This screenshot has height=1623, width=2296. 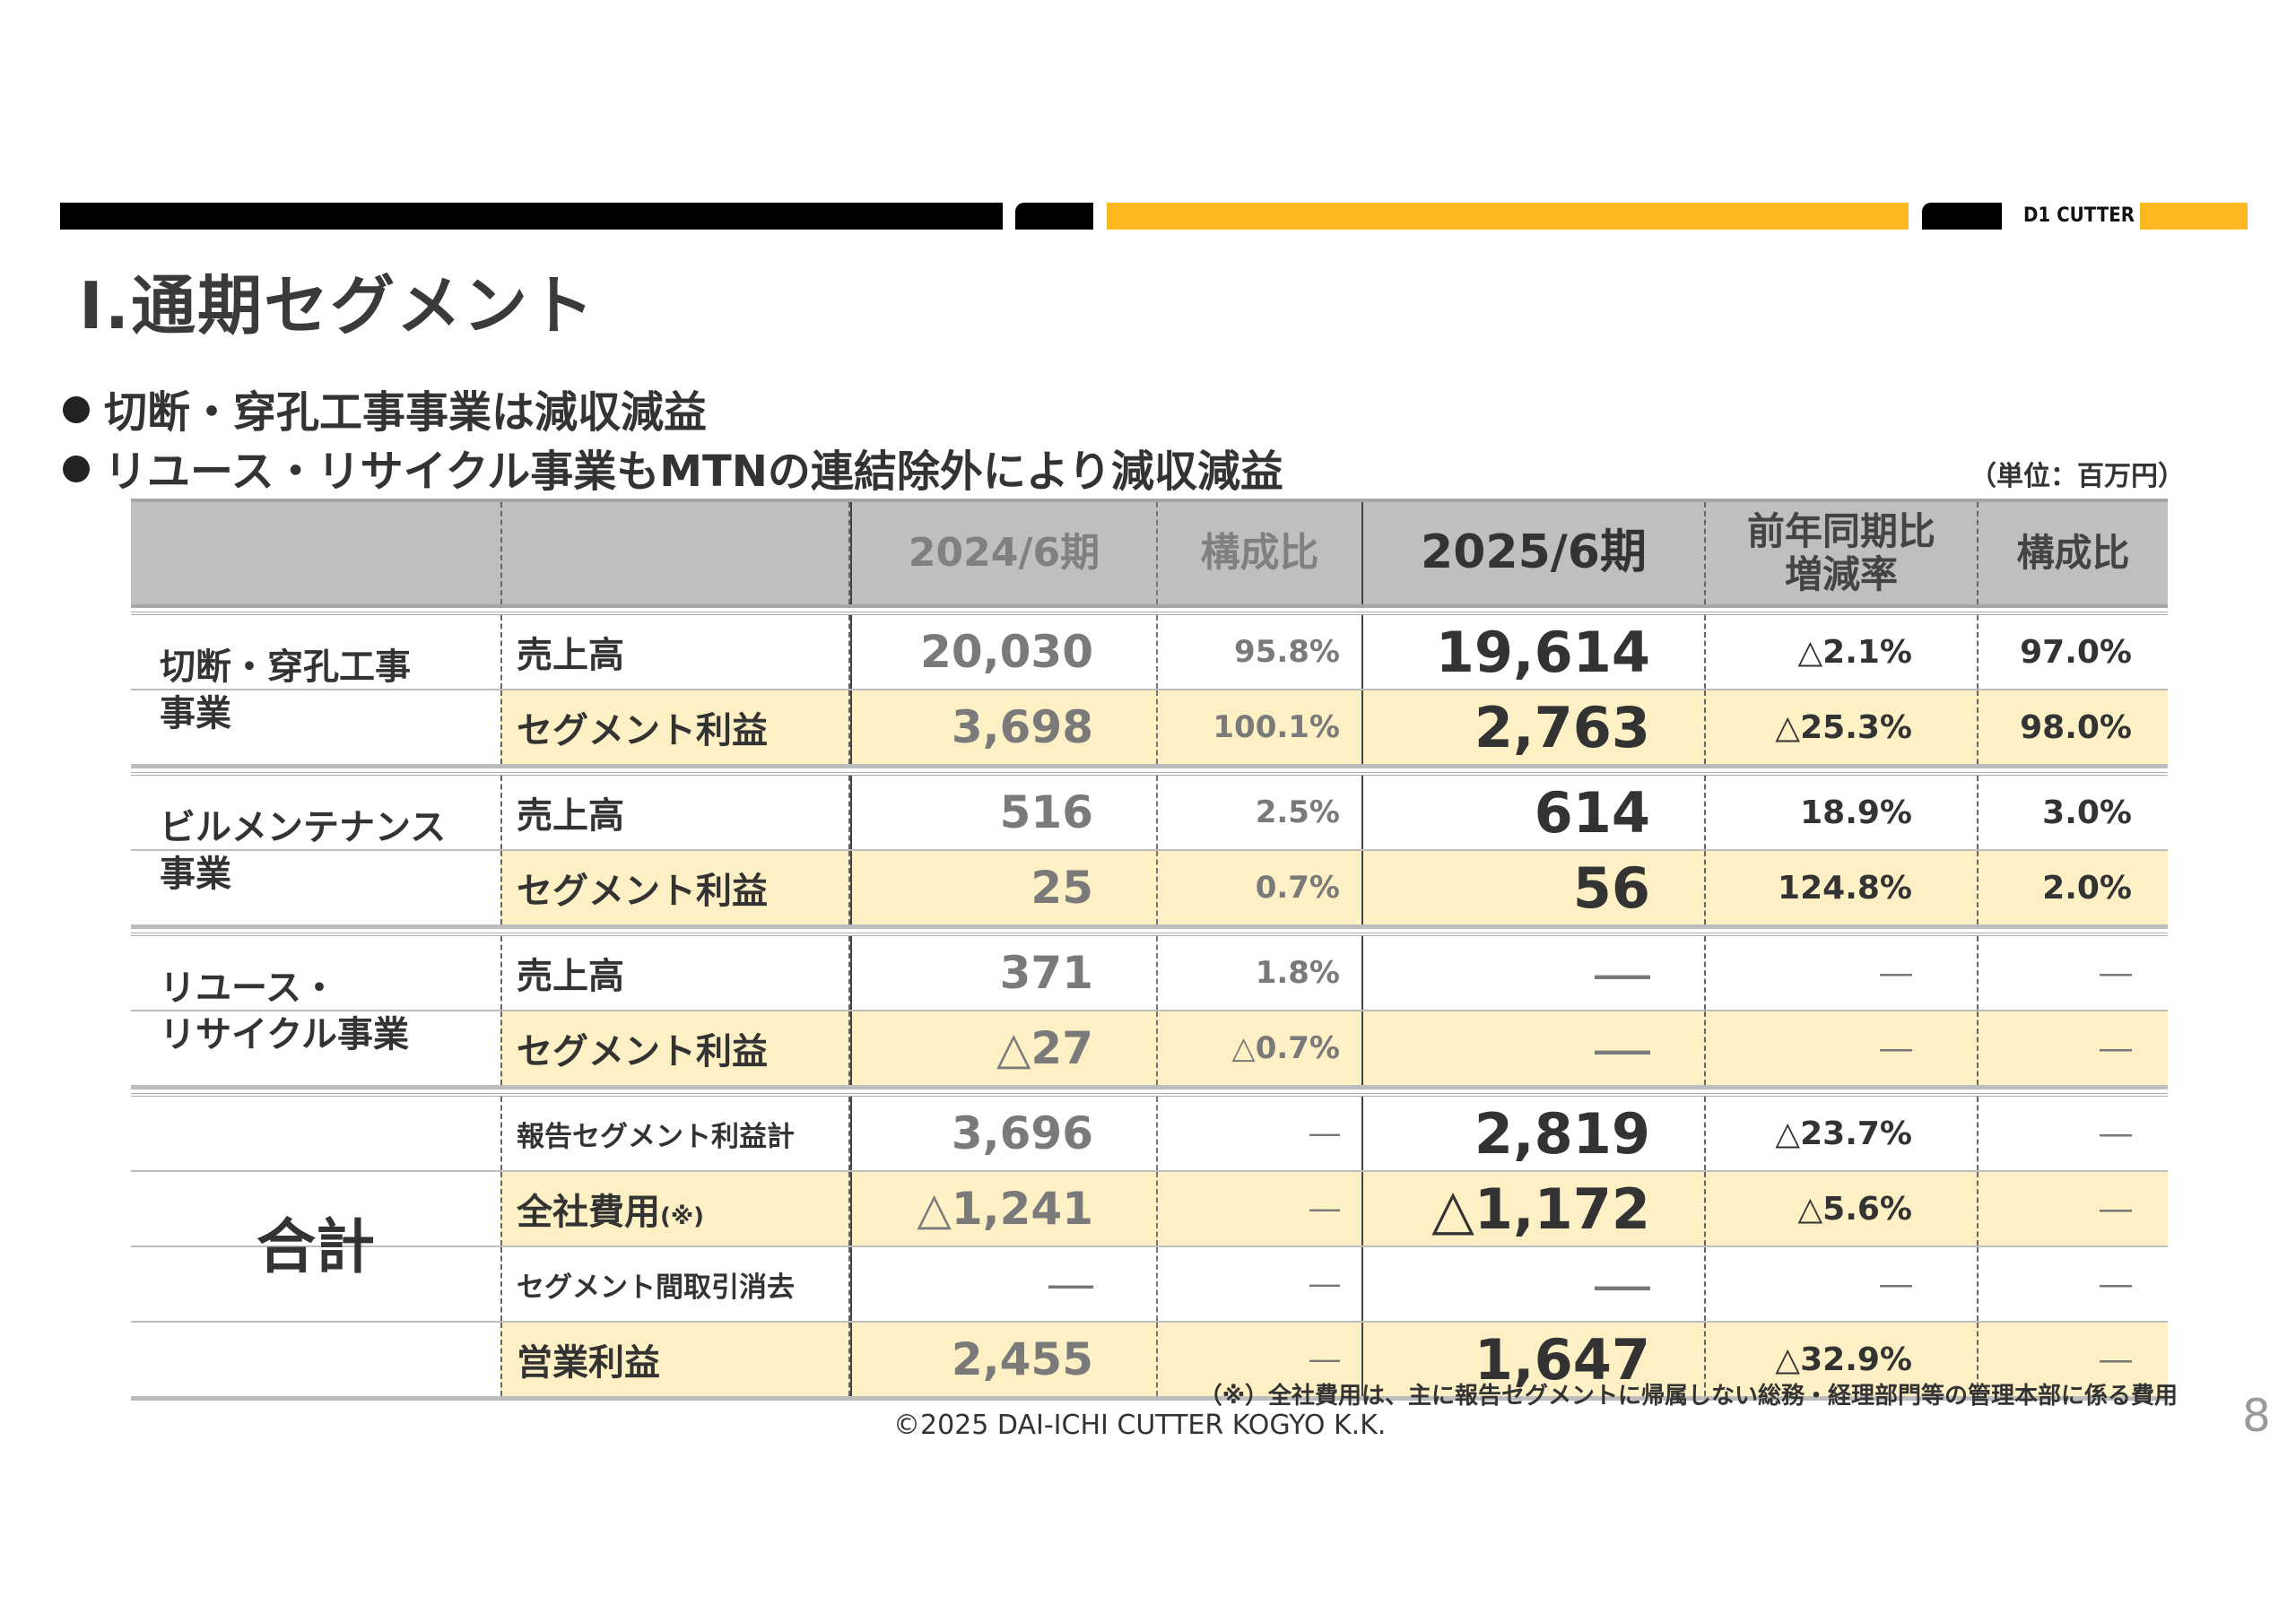 I want to click on table-row: 全社費用(※) △1,241 ― △1,172 △5.6% ―, so click(x=1149, y=1209).